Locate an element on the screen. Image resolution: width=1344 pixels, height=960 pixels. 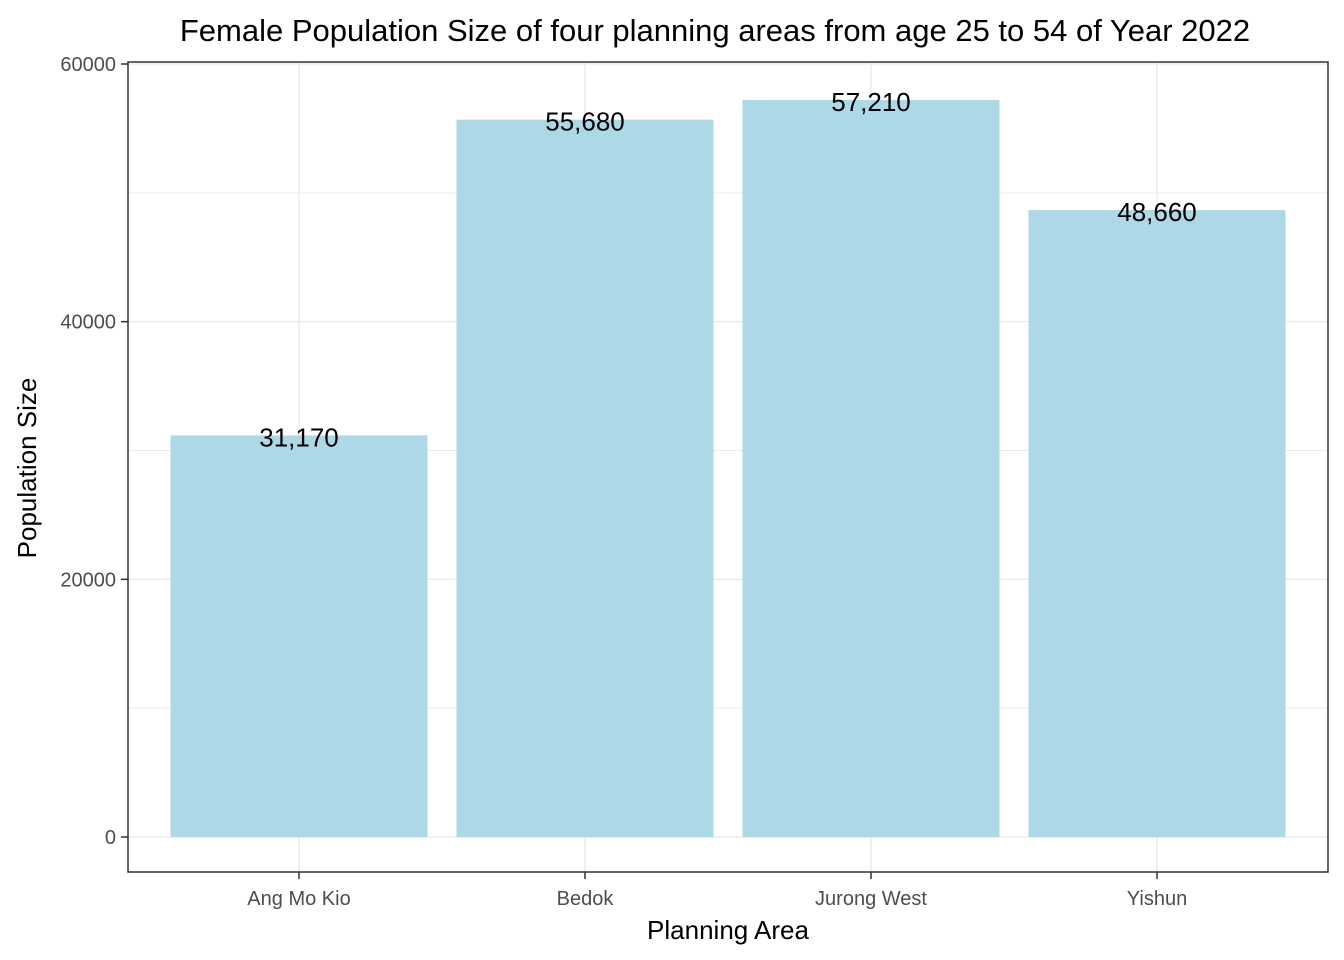
x-axis-title: Planning Area is located at coordinates (728, 930).